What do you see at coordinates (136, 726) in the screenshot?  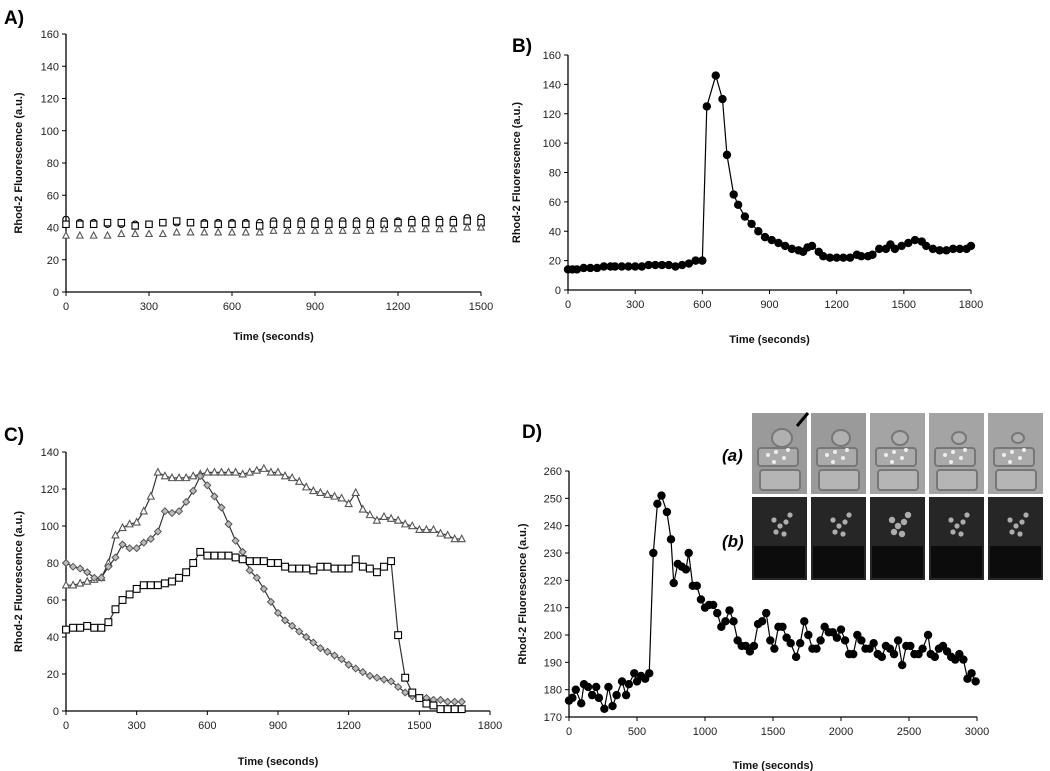 I see `x-tick-label: 300` at bounding box center [136, 726].